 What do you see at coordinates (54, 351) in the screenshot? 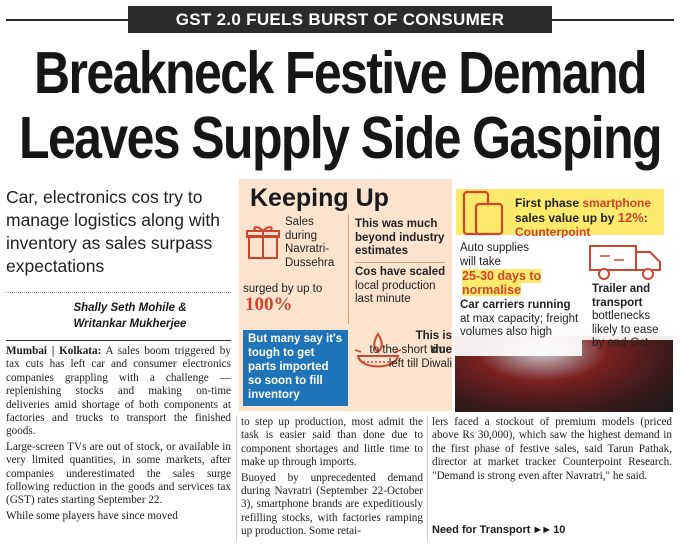
I see `dateline: Mumbai | Kolkata:` at bounding box center [54, 351].